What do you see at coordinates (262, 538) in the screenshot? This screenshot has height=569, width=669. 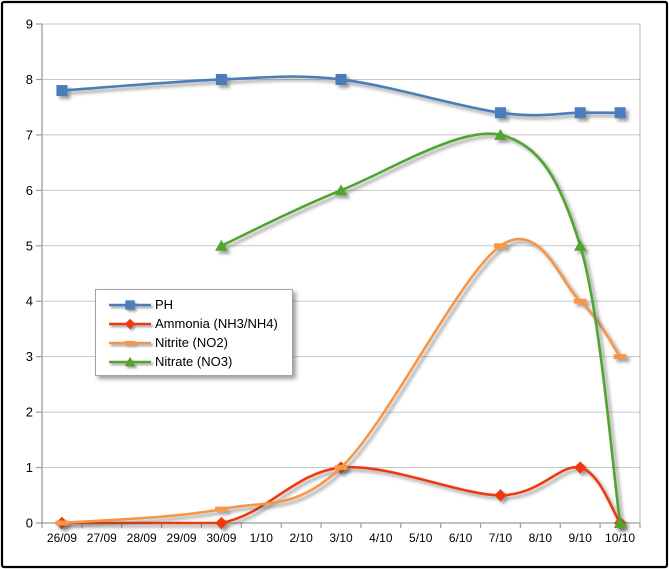 I see `x-tick-label-1-10: 1/10` at bounding box center [262, 538].